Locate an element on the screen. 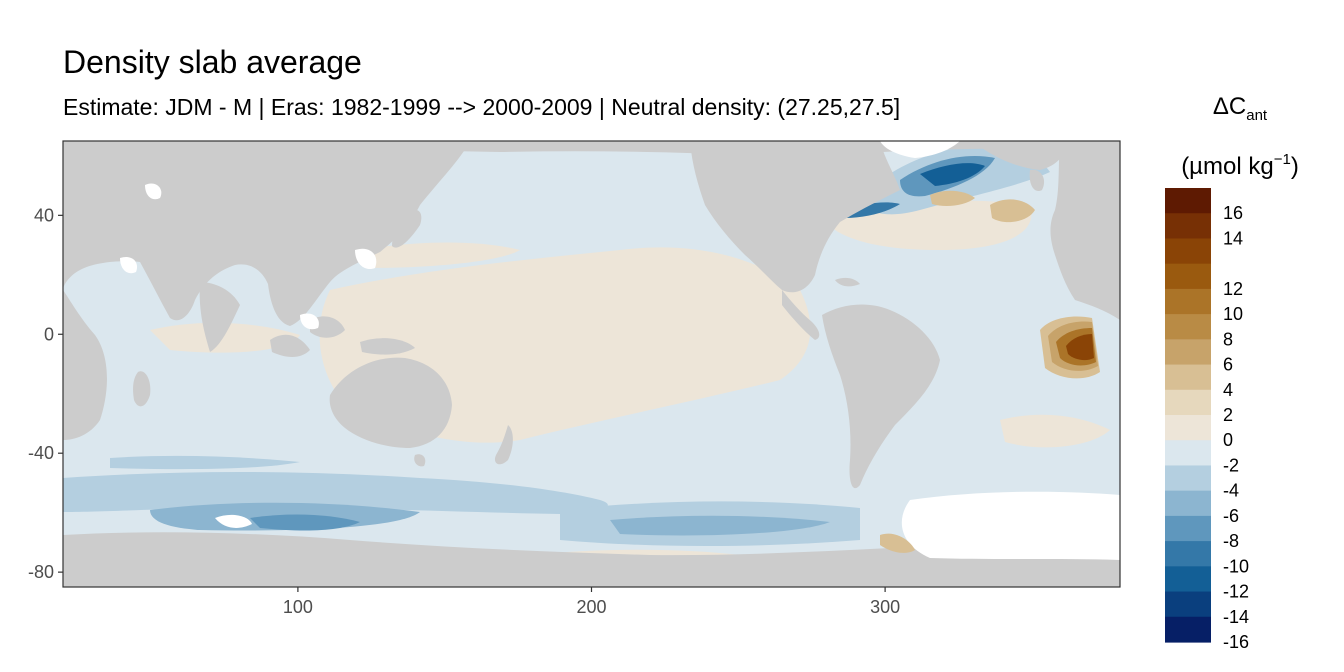 This screenshot has height=672, width=1344. legend-label: -2 is located at coordinates (1231, 465).